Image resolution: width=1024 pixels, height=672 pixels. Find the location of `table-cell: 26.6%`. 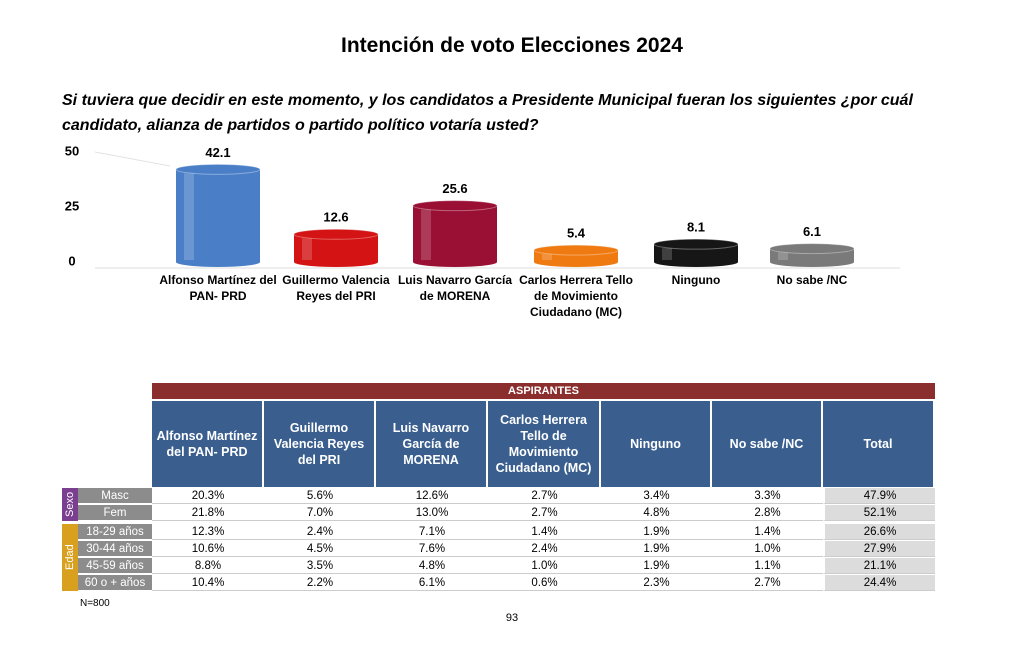

table-cell: 26.6% is located at coordinates (879, 532).